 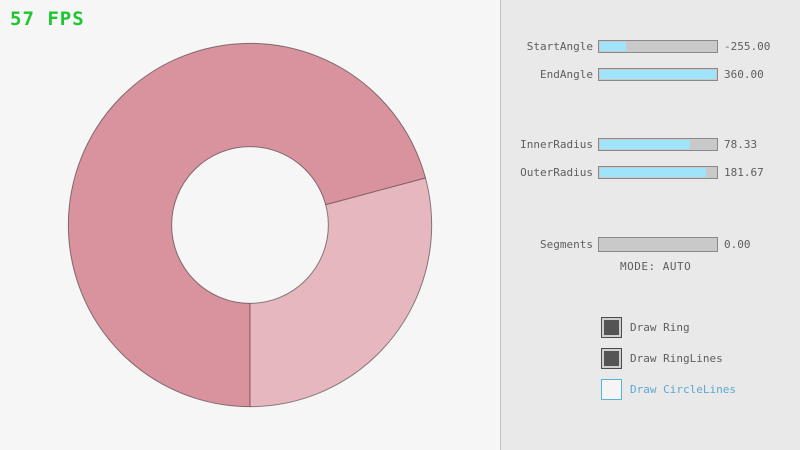 I want to click on ring-inner-line, so click(x=250, y=225).